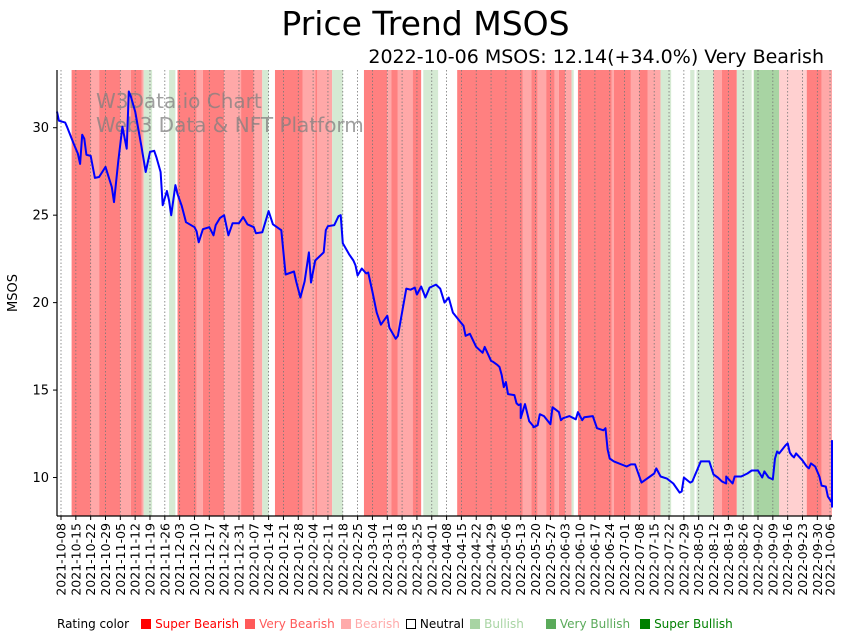 Image resolution: width=851 pixels, height=641 pixels. Describe the element at coordinates (505, 559) in the screenshot. I see `x-tick-label: 2022-05-06` at that location.